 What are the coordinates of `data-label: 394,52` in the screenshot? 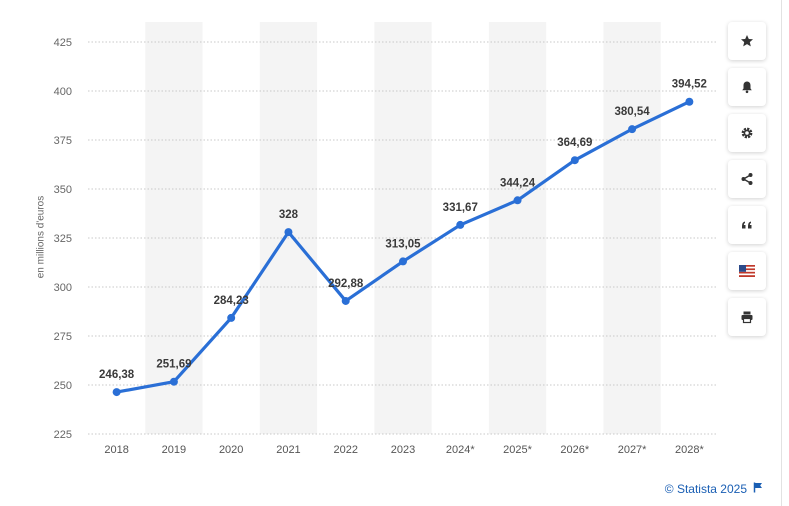 It's located at (689, 85).